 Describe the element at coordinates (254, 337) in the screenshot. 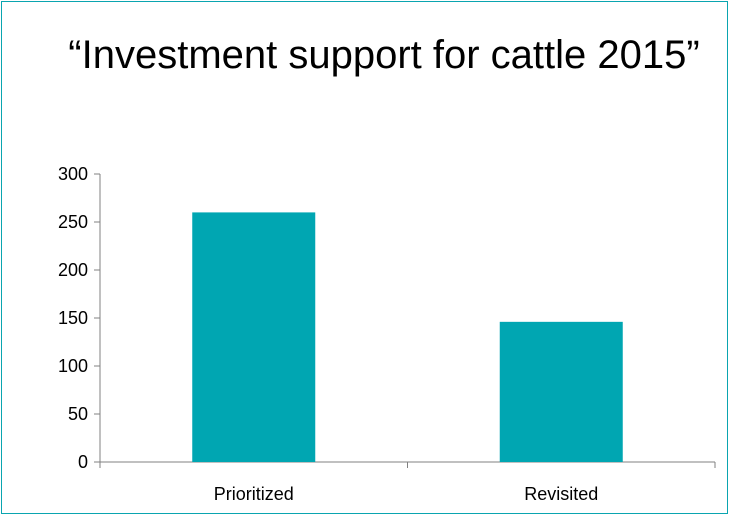

I see `bar-prioritized` at that location.